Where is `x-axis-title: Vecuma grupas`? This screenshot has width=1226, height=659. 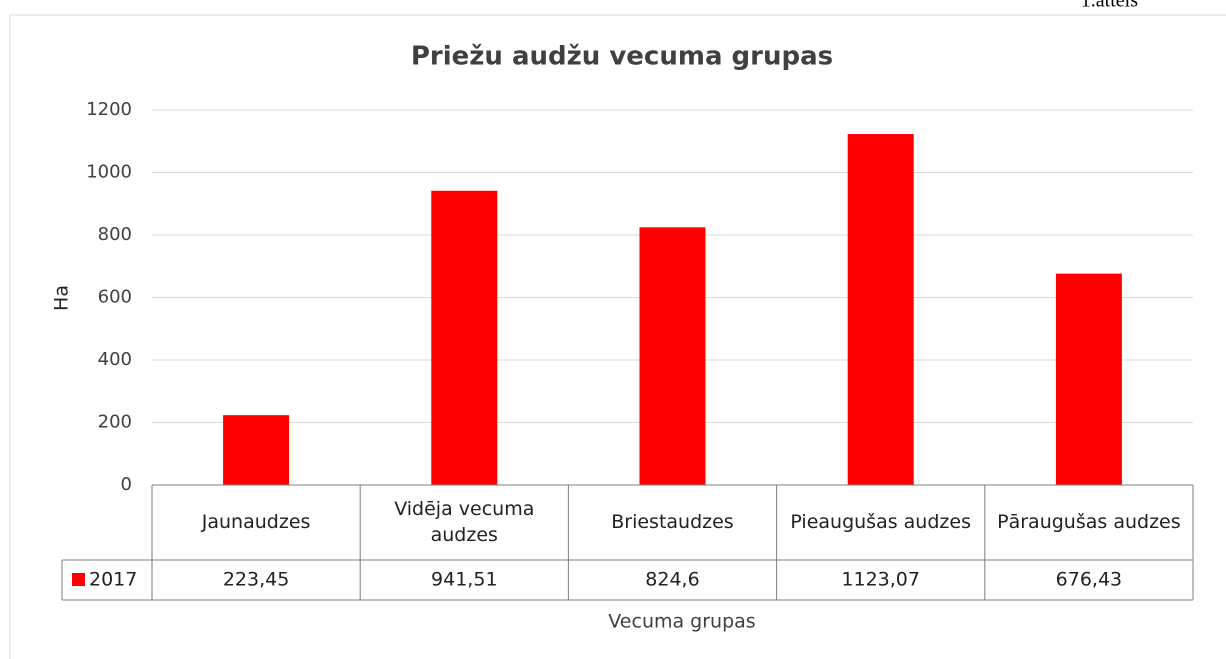
x-axis-title: Vecuma grupas is located at coordinates (681, 622).